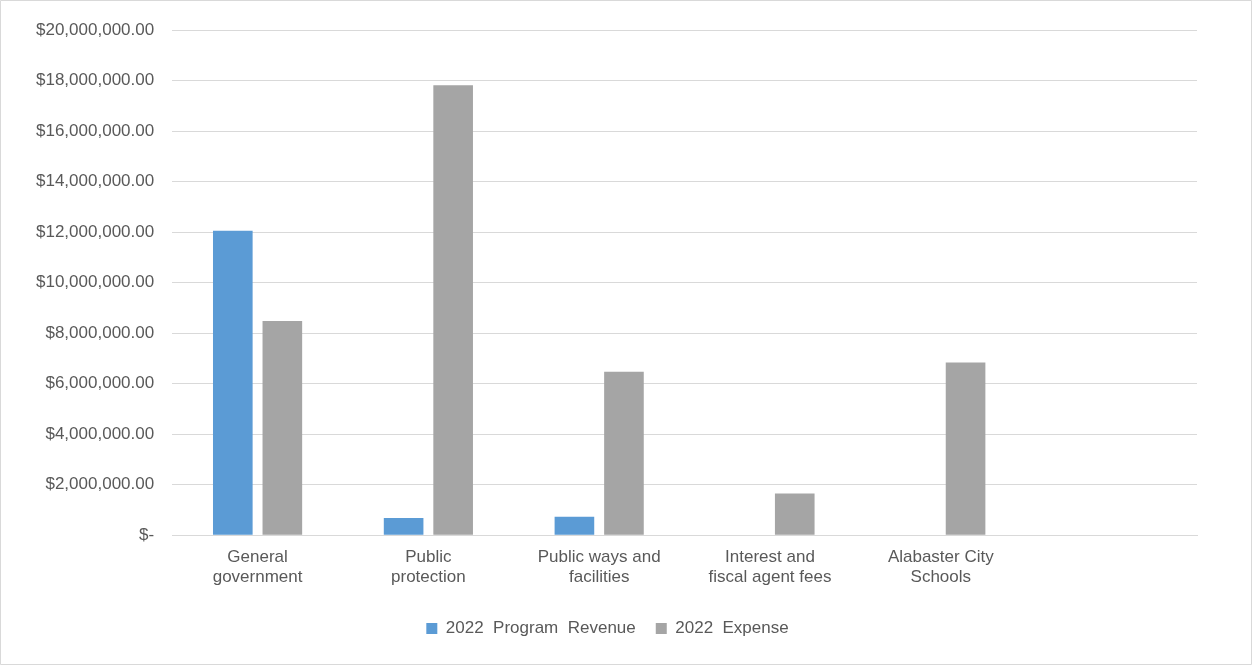  What do you see at coordinates (100, 332) in the screenshot?
I see `y-tick-label: $8,000,000.00` at bounding box center [100, 332].